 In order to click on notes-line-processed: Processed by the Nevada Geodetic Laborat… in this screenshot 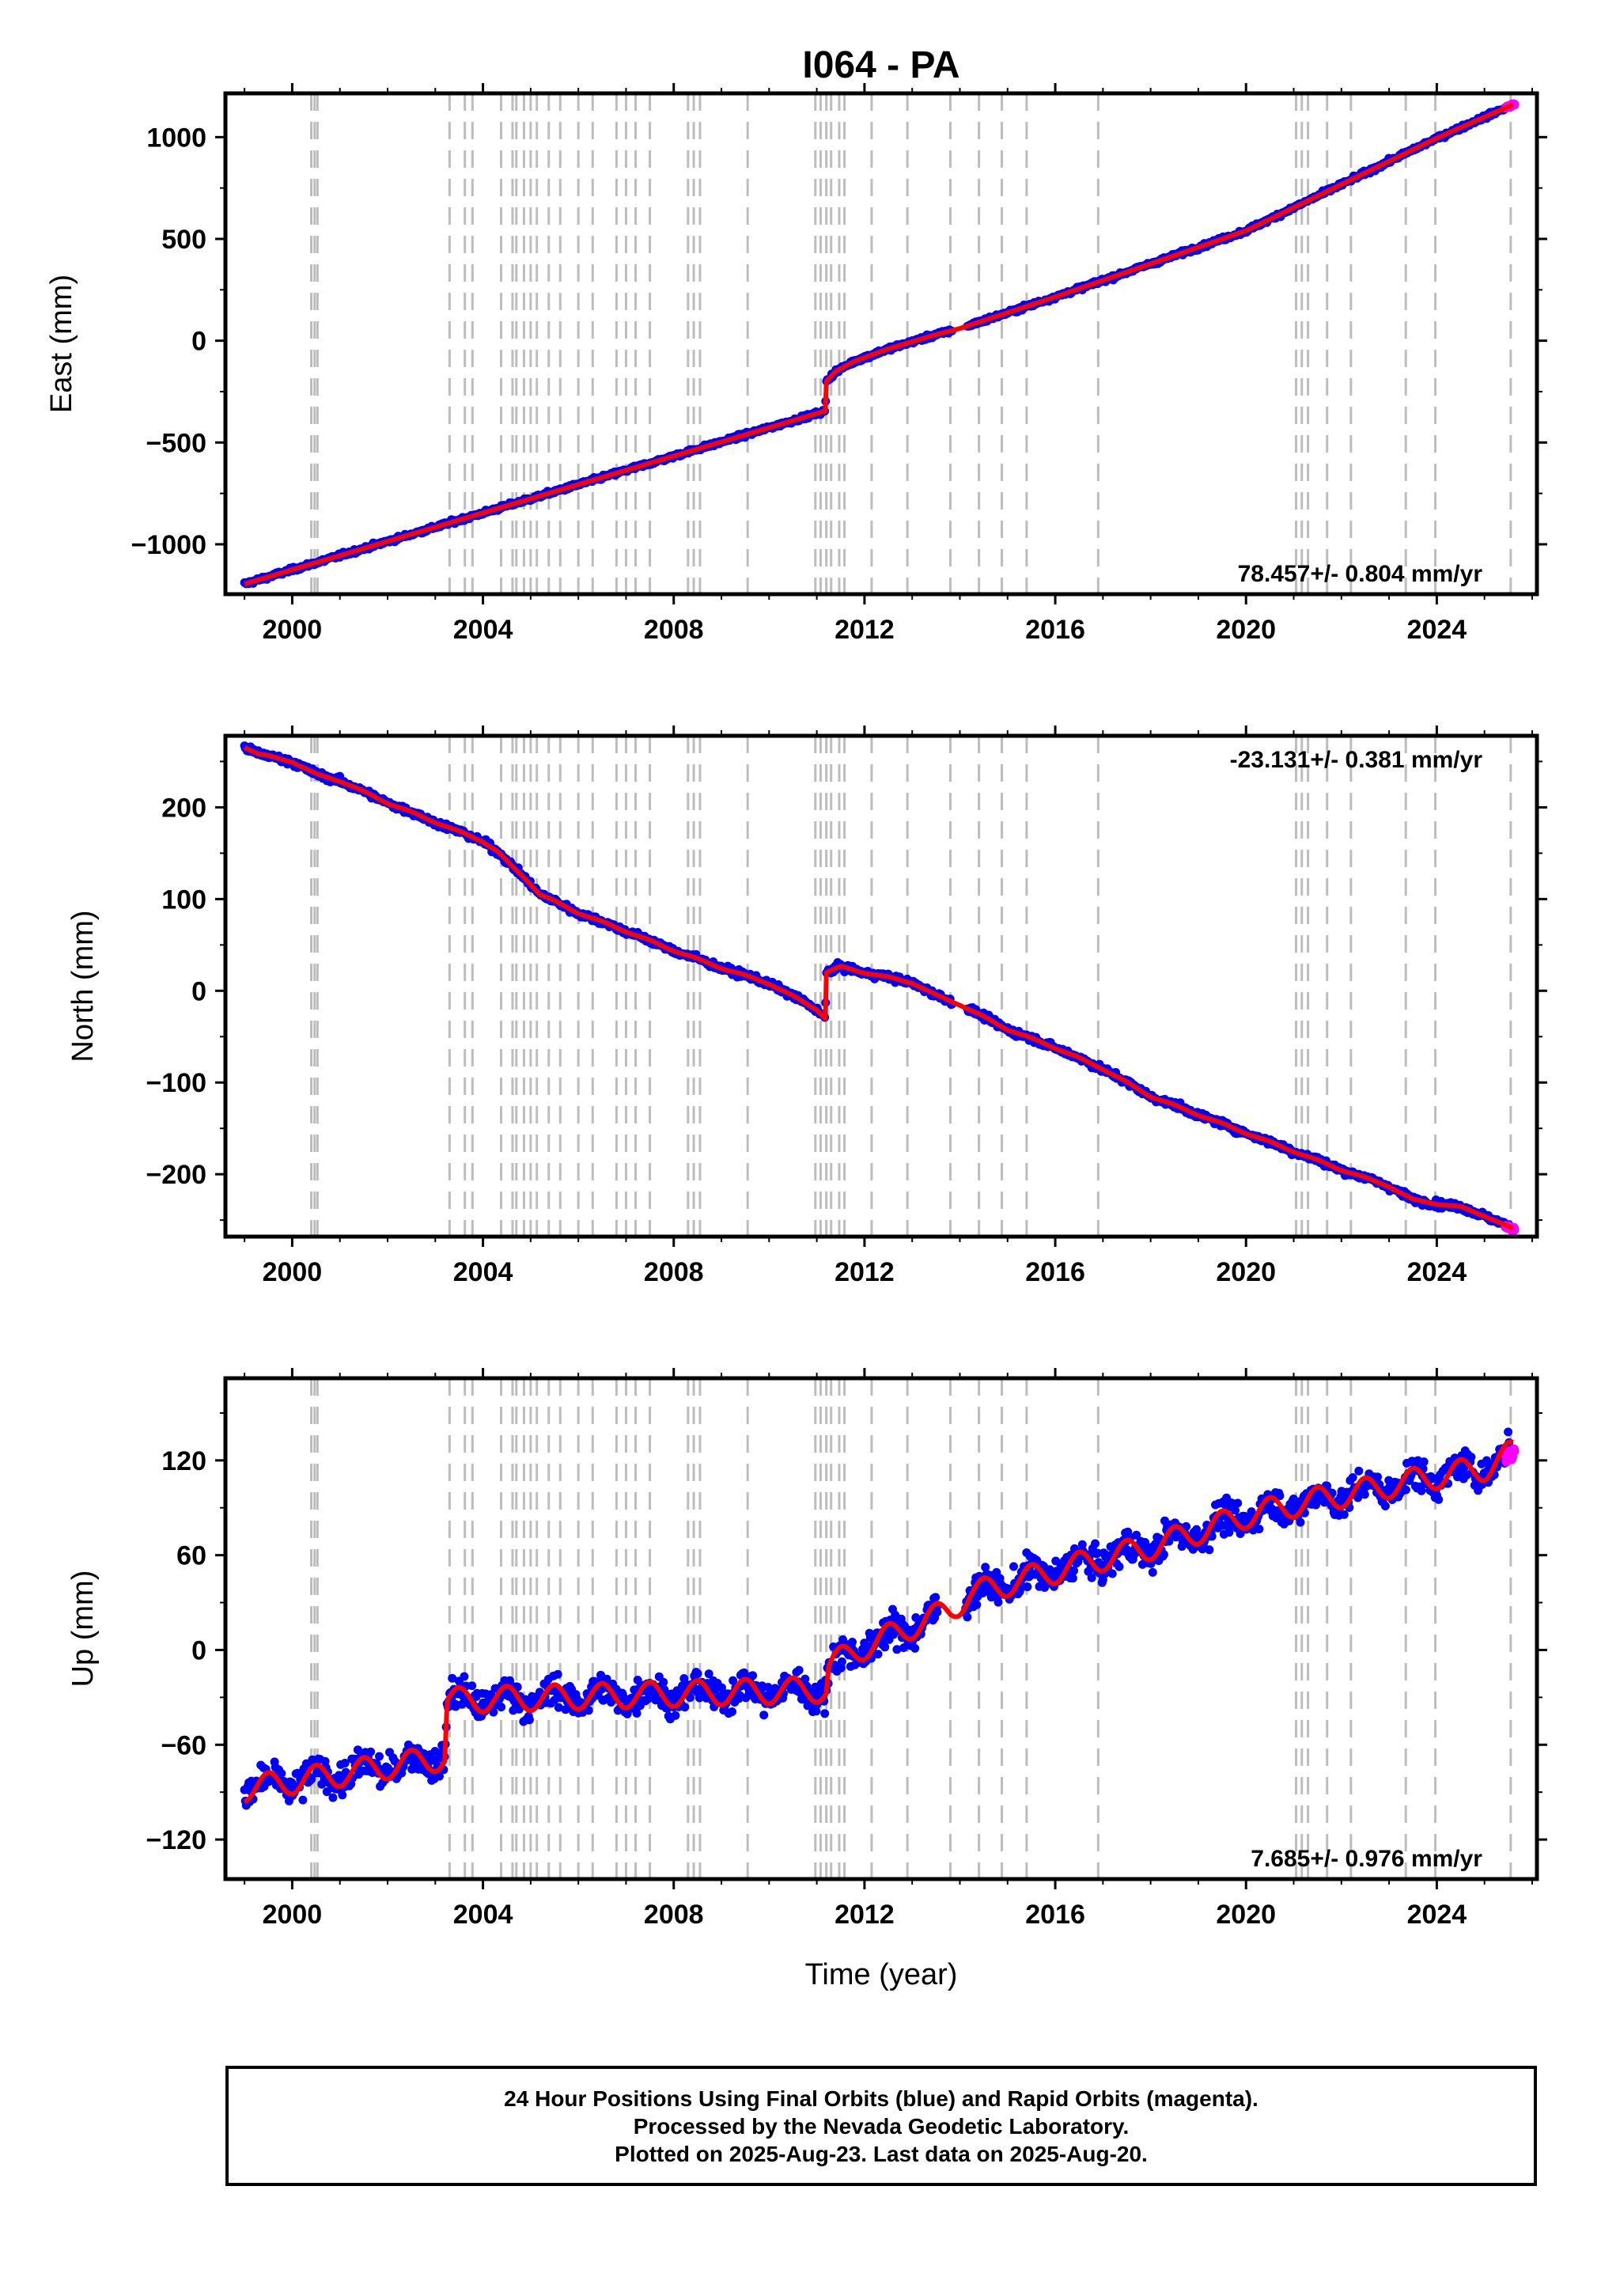, I will do `click(882, 2126)`.